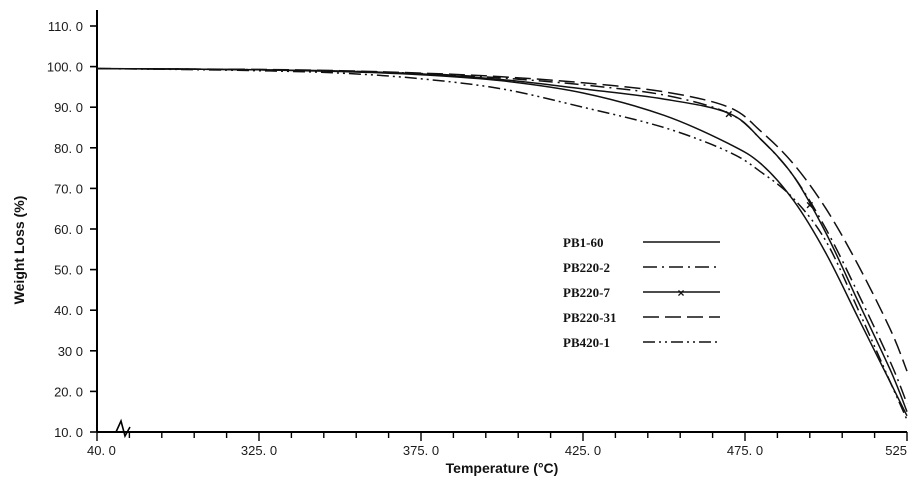 The width and height of the screenshot is (909, 480). Describe the element at coordinates (68, 148) in the screenshot. I see `y-tick-label: 80. 0` at that location.